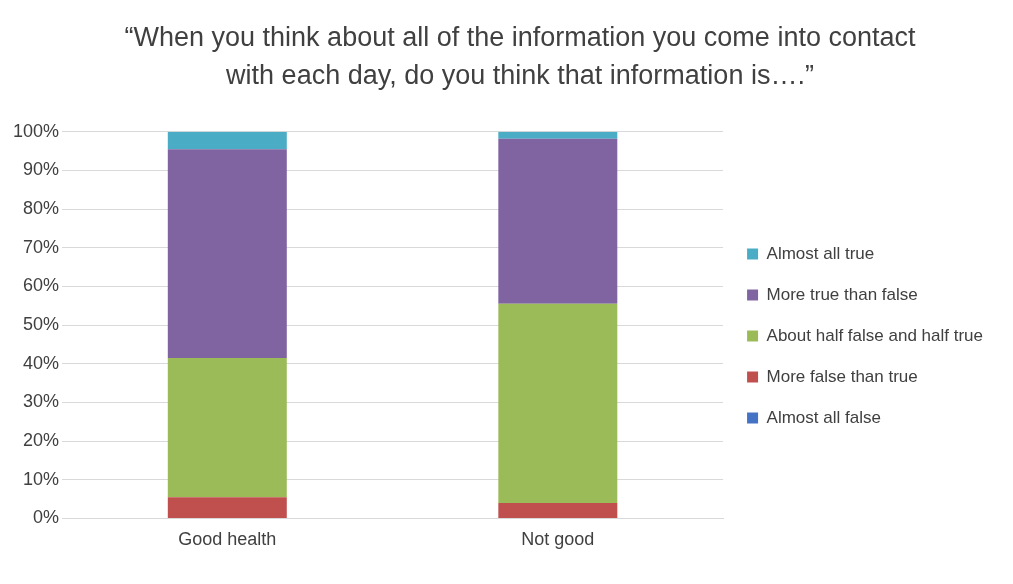  Describe the element at coordinates (823, 417) in the screenshot. I see `legend-label: Almost all false` at that location.